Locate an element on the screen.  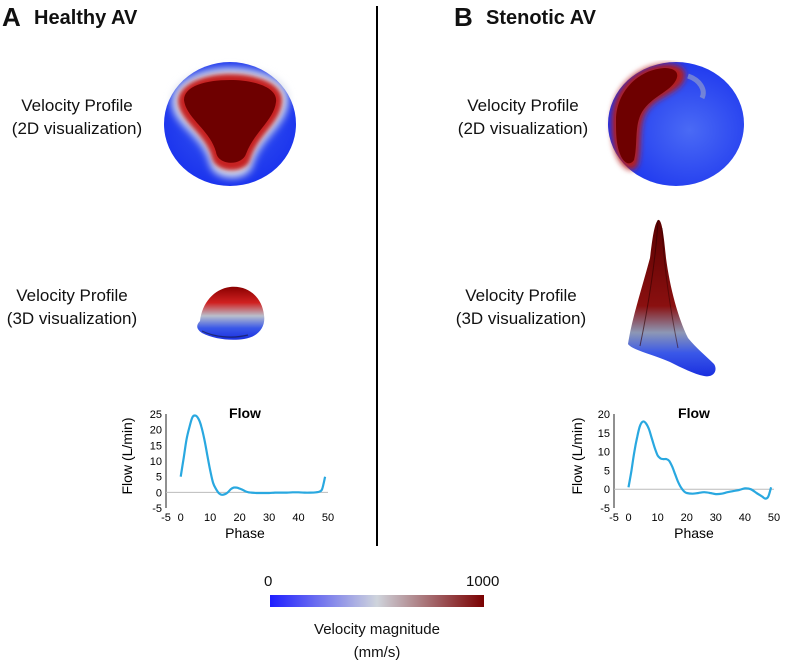
colorbar-min-label: 0 is located at coordinates (268, 581).